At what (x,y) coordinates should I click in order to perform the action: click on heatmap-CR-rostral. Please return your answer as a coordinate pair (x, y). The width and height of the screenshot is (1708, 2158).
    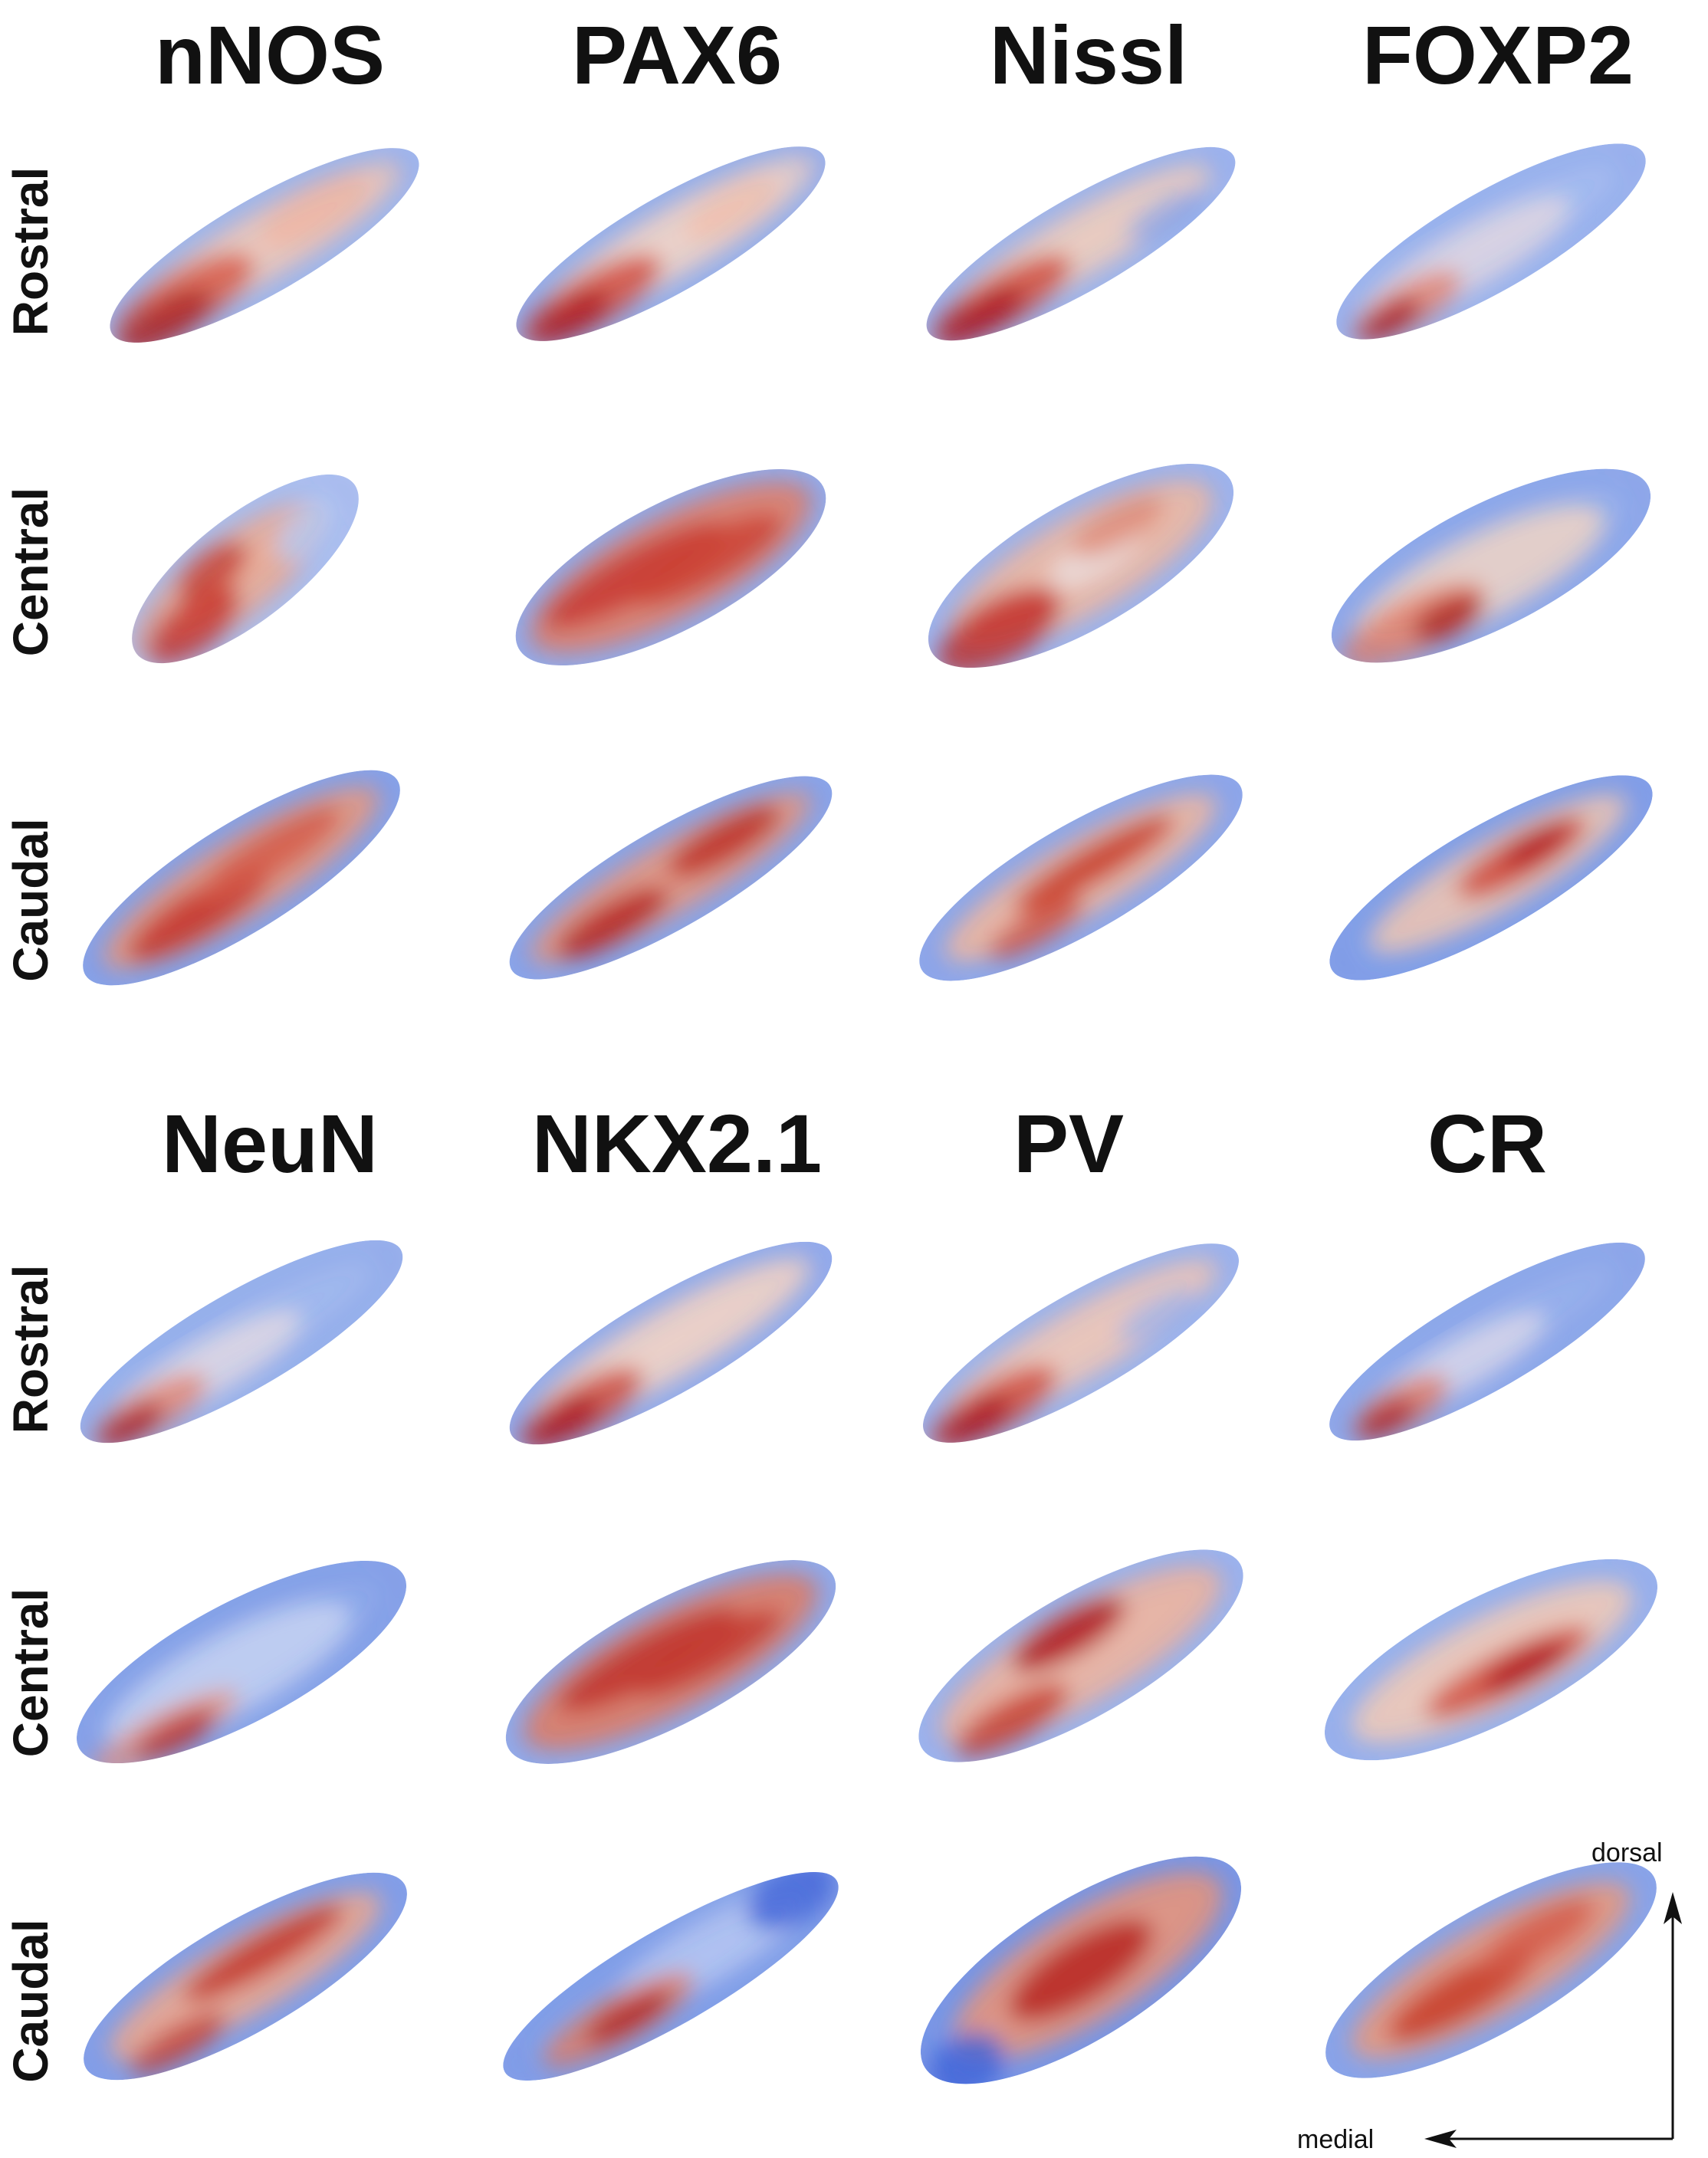
    Looking at the image, I should click on (1487, 1342).